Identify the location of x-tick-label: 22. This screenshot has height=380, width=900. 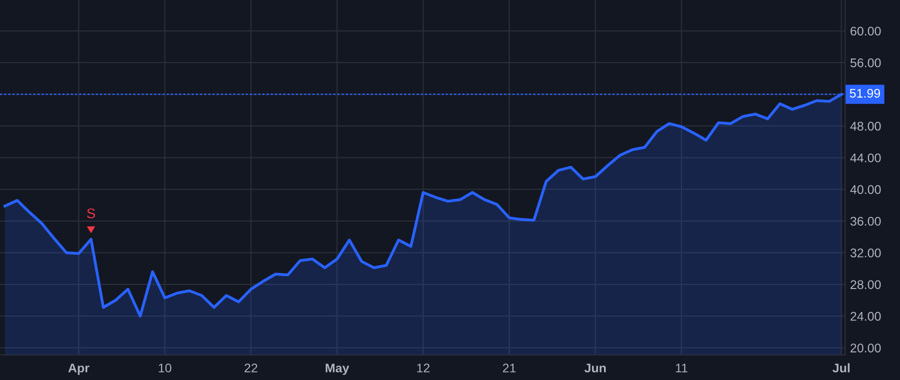
(251, 368).